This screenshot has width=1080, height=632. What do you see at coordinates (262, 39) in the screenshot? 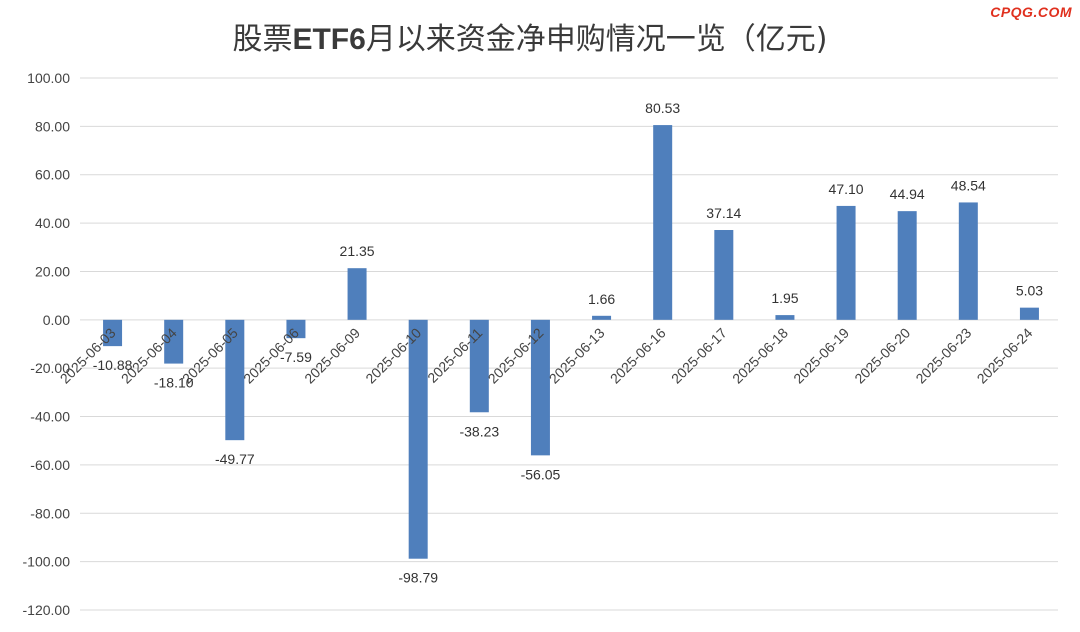
I see `chart-title-pre: 股票` at bounding box center [262, 39].